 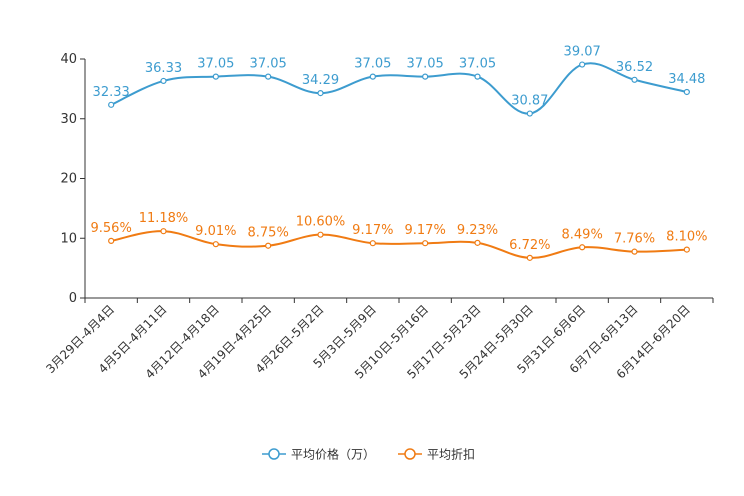 What do you see at coordinates (268, 233) in the screenshot?
I see `data-label: 8.75%` at bounding box center [268, 233].